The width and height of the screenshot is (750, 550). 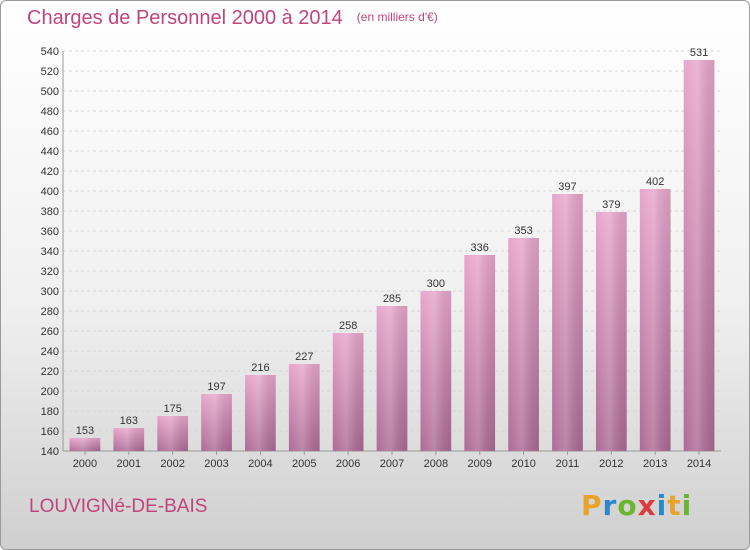 I want to click on x-tick-label: 2010, so click(x=523, y=464).